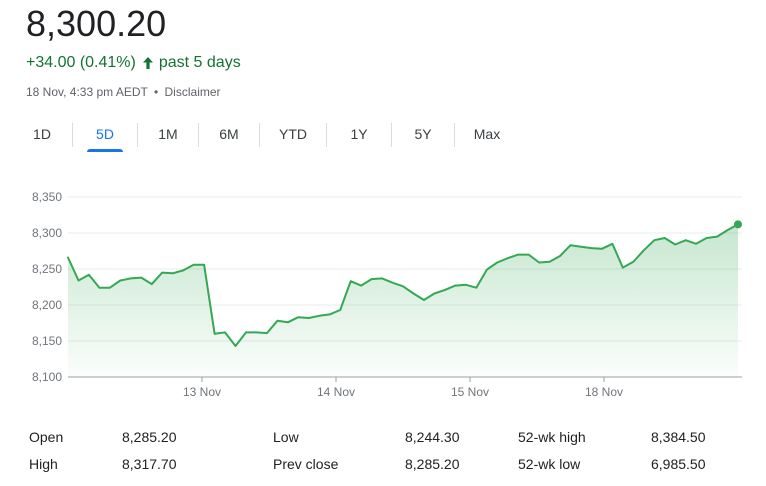  Describe the element at coordinates (148, 63) in the screenshot. I see `arrow-up-icon` at that location.